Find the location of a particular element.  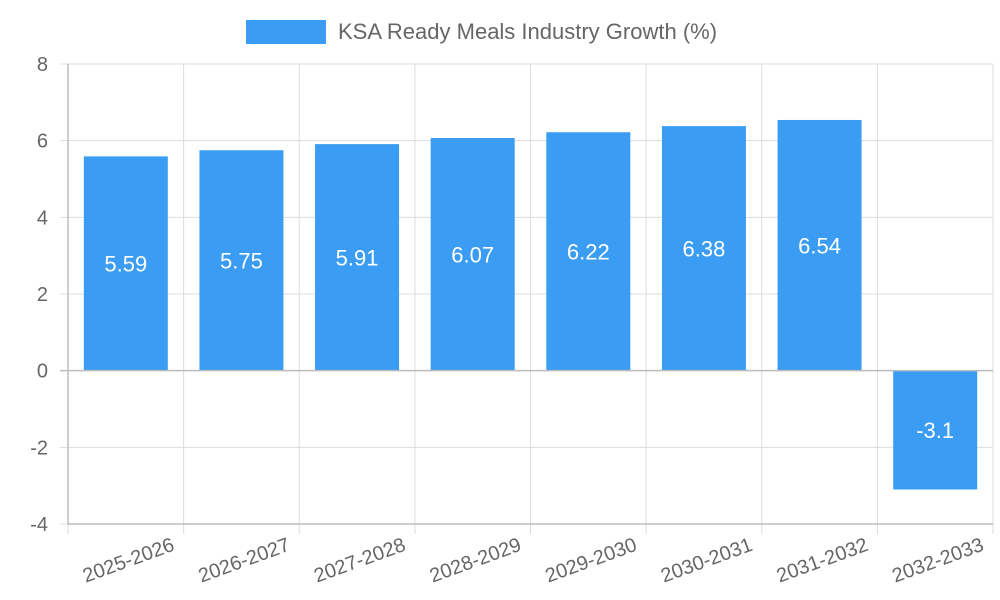

legend: KSA Ready Meals Industry Growth (%) is located at coordinates (481, 31).